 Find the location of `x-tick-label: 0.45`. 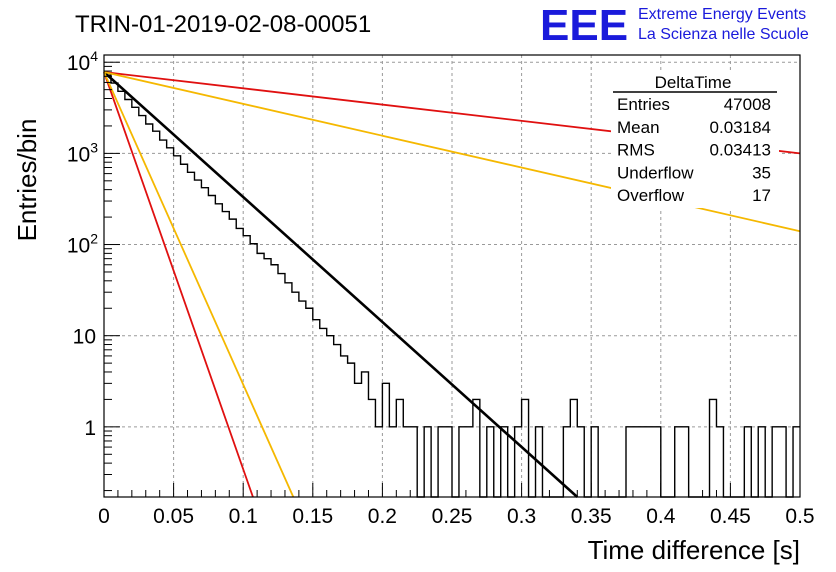

x-tick-label: 0.45 is located at coordinates (730, 516).